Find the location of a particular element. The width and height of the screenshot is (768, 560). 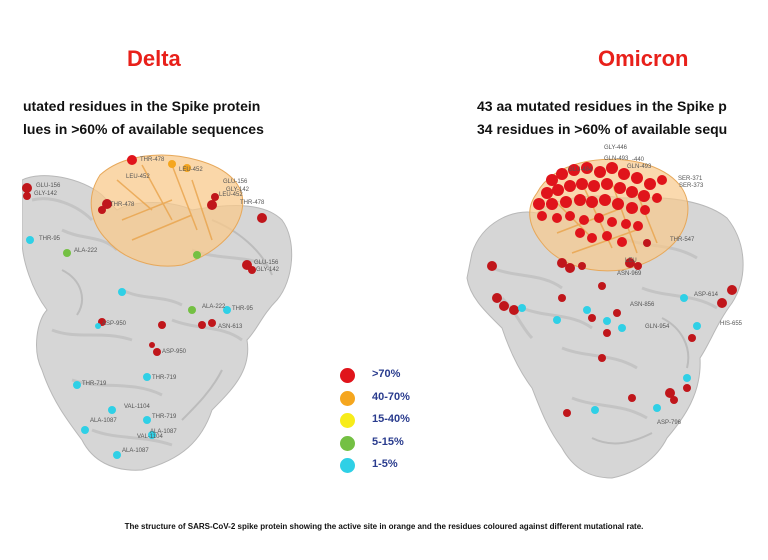

residue-label: GLN-954 is located at coordinates (657, 327).